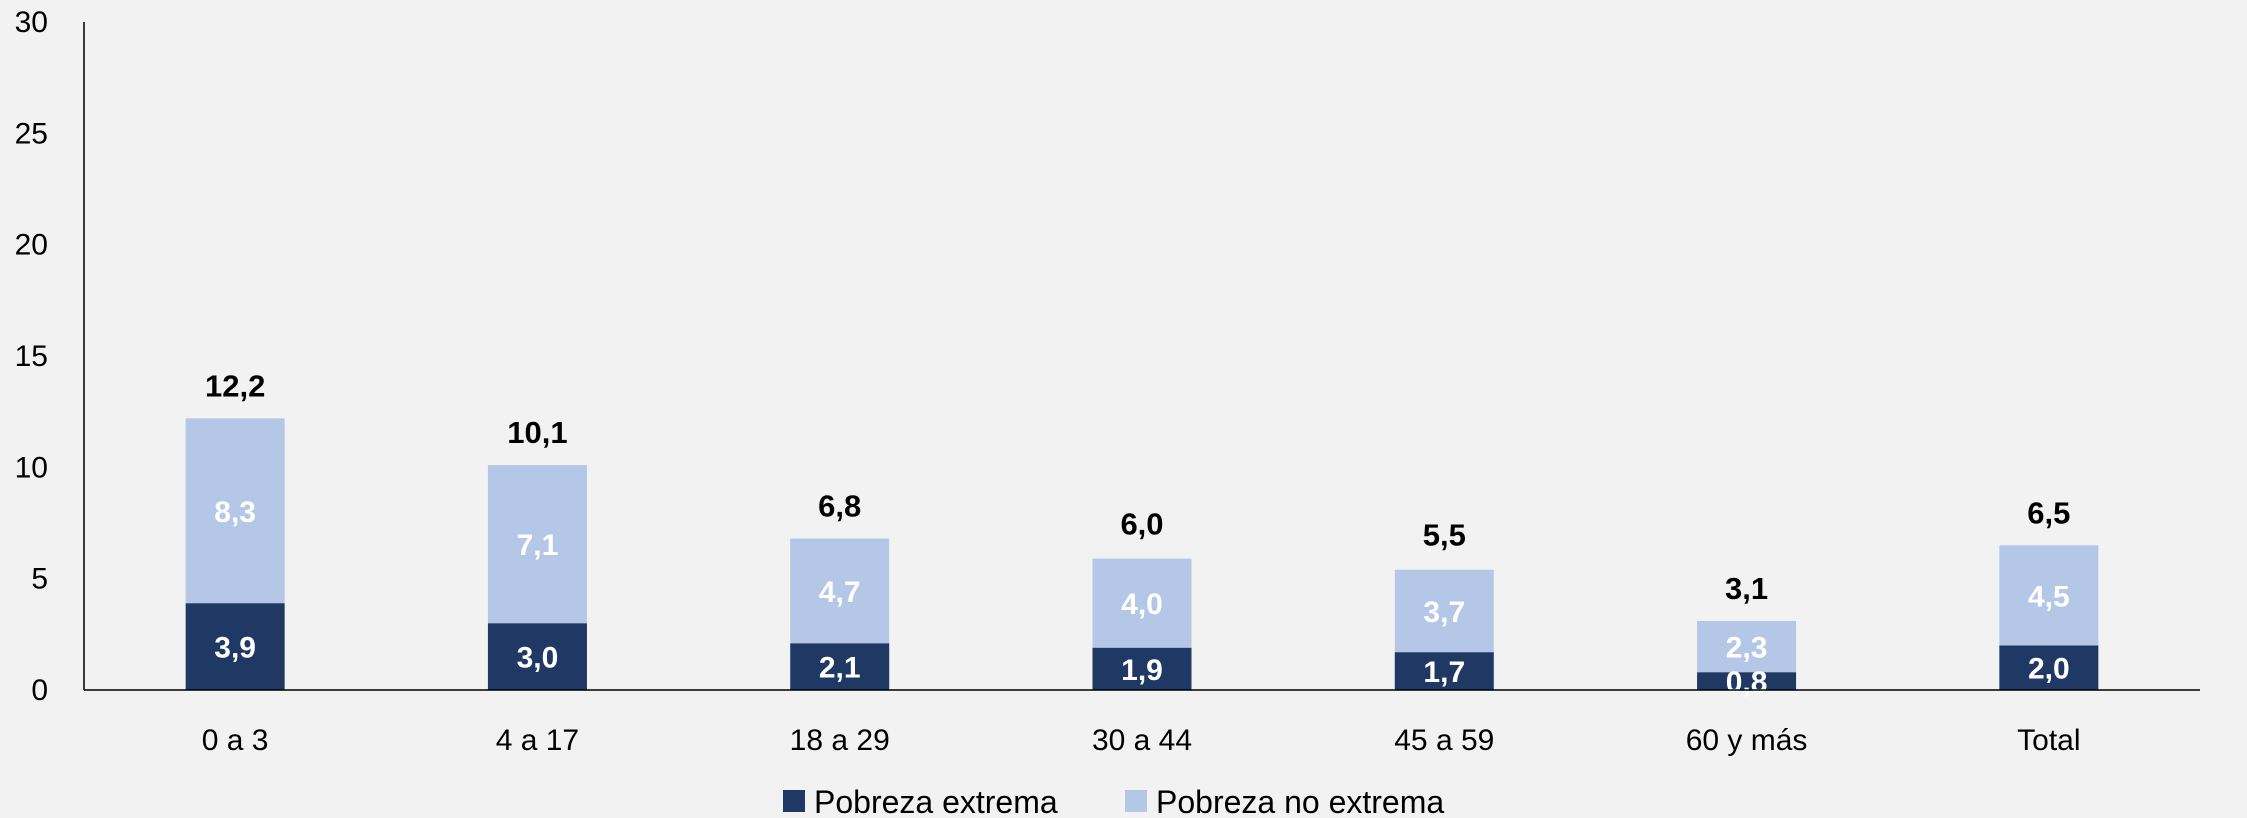 The height and width of the screenshot is (818, 2247). Describe the element at coordinates (31, 245) in the screenshot. I see `y-tick-label: 20` at that location.